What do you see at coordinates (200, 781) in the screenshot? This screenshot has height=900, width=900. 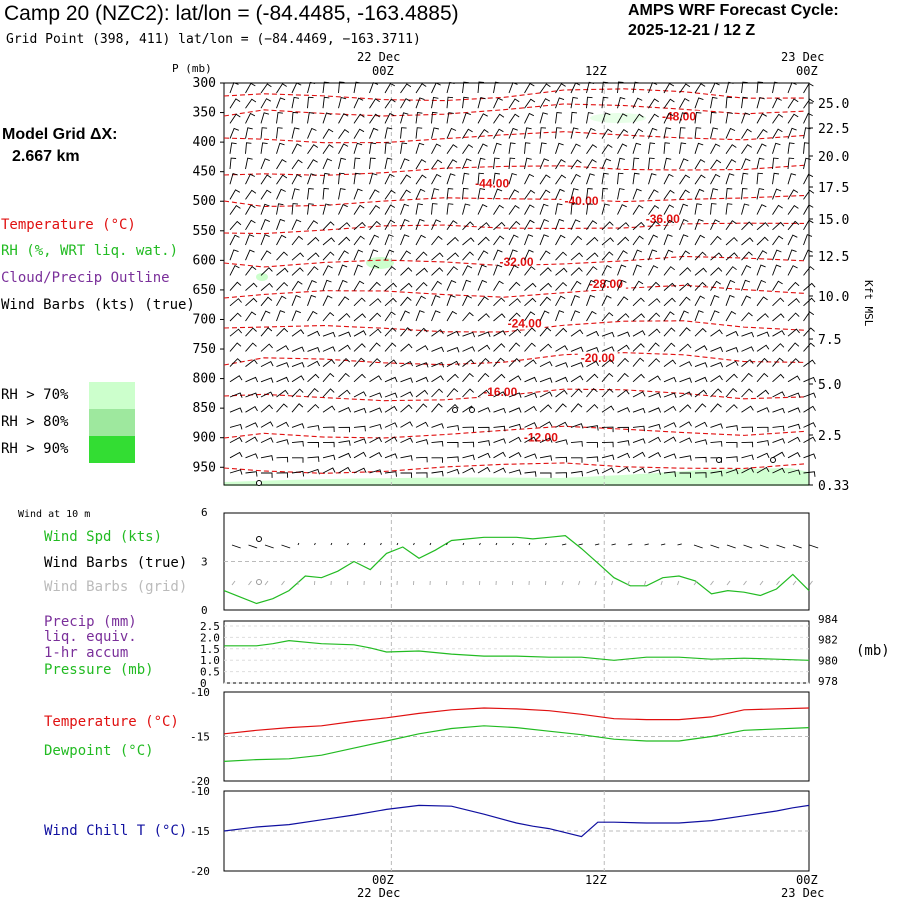 I see `temp-tick-label: -20` at bounding box center [200, 781].